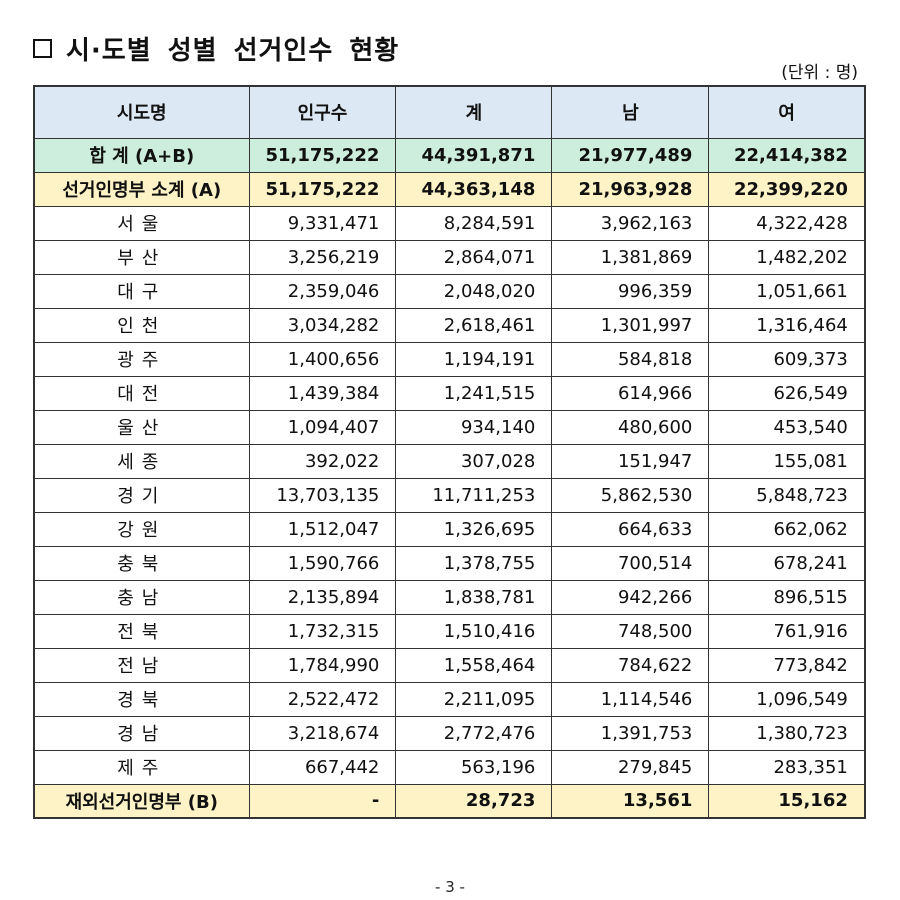 The height and width of the screenshot is (900, 900). What do you see at coordinates (474, 461) in the screenshot?
I see `cell-sum: 307,028` at bounding box center [474, 461].